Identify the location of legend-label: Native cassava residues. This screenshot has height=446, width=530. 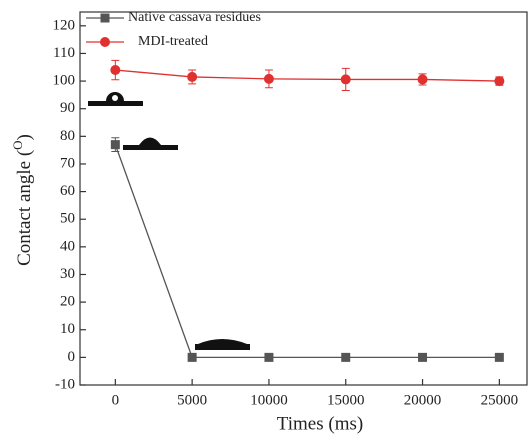
(194, 17).